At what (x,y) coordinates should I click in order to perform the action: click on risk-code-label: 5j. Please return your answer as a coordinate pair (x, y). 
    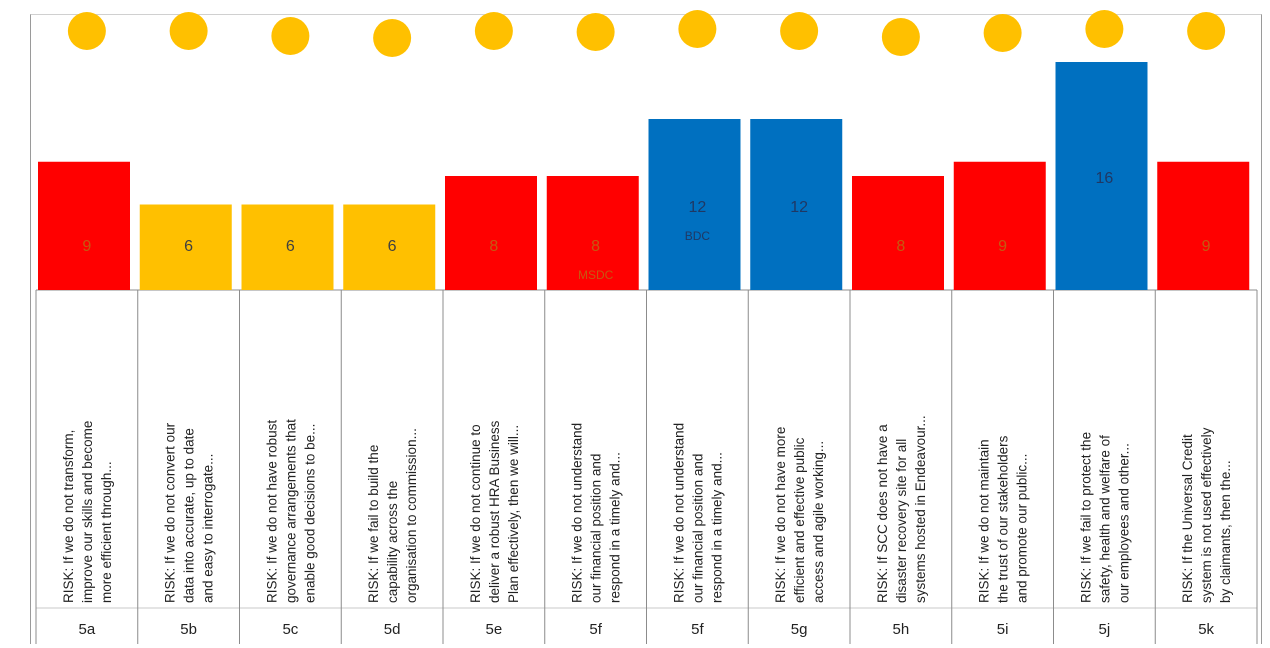
    Looking at the image, I should click on (1105, 629).